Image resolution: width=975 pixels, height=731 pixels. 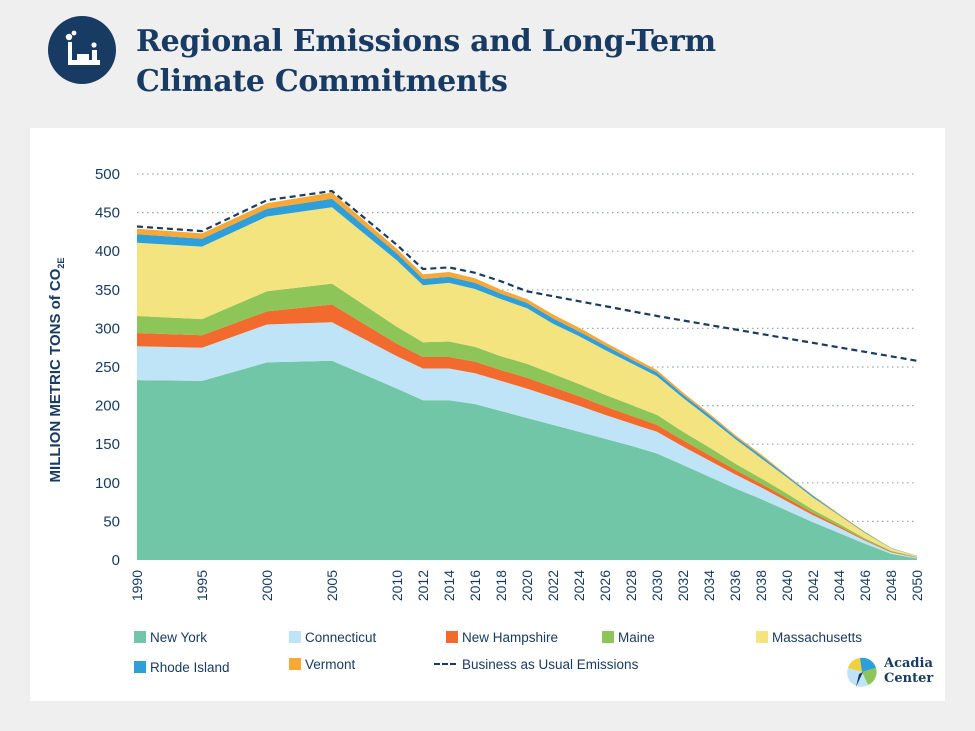 What do you see at coordinates (917, 585) in the screenshot?
I see `x-tick-label: 2050` at bounding box center [917, 585].